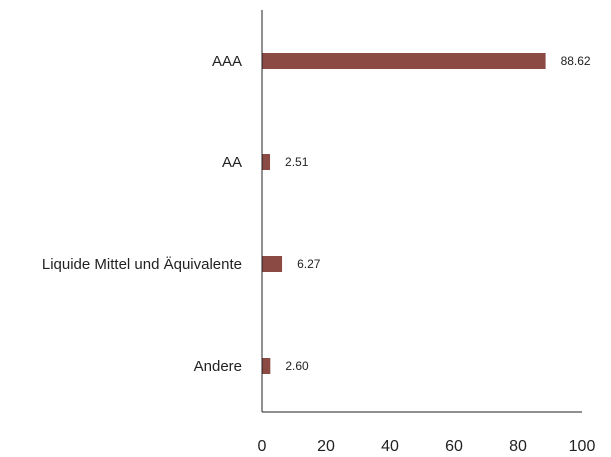  What do you see at coordinates (309, 264) in the screenshot?
I see `data-label-liquide-mittel-und-quivalente: 6.27` at bounding box center [309, 264].